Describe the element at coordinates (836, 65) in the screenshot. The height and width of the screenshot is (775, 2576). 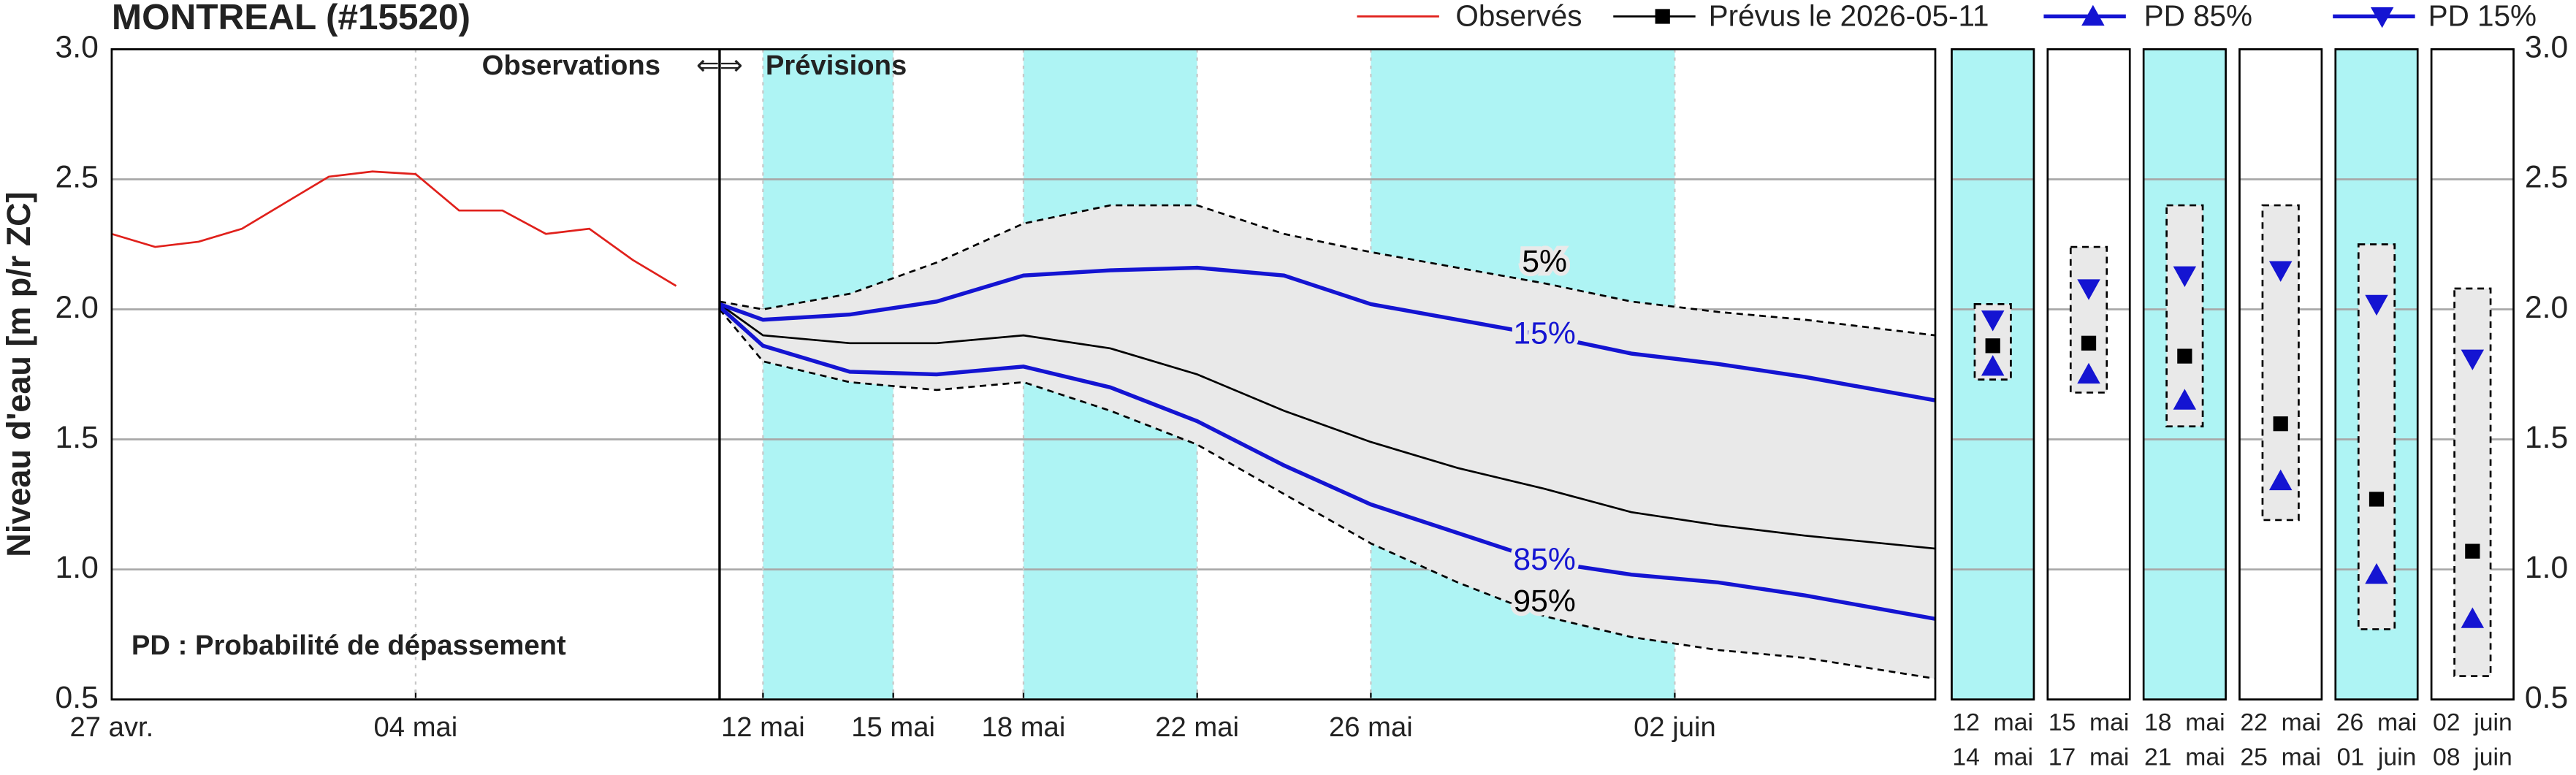
I see `annotation: Prévisions` at that location.